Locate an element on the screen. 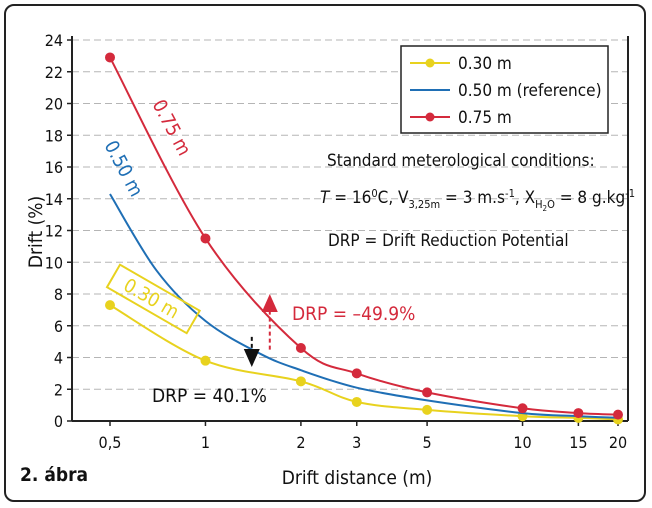 This screenshot has height=508, width=652. drp-arrows is located at coordinates (260, 331).